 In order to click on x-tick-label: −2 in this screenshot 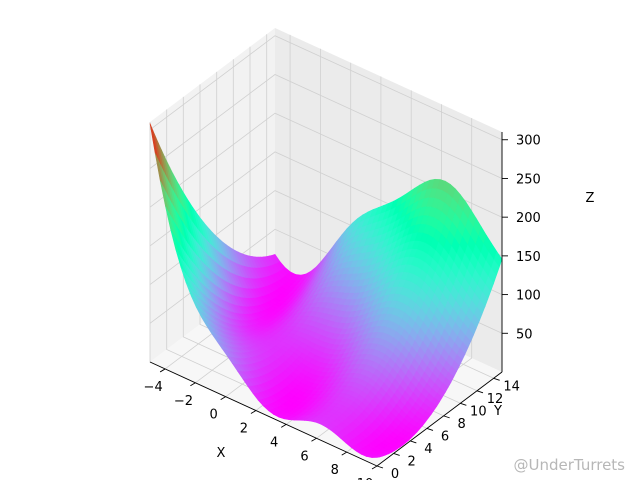, I will do `click(183, 401)`.